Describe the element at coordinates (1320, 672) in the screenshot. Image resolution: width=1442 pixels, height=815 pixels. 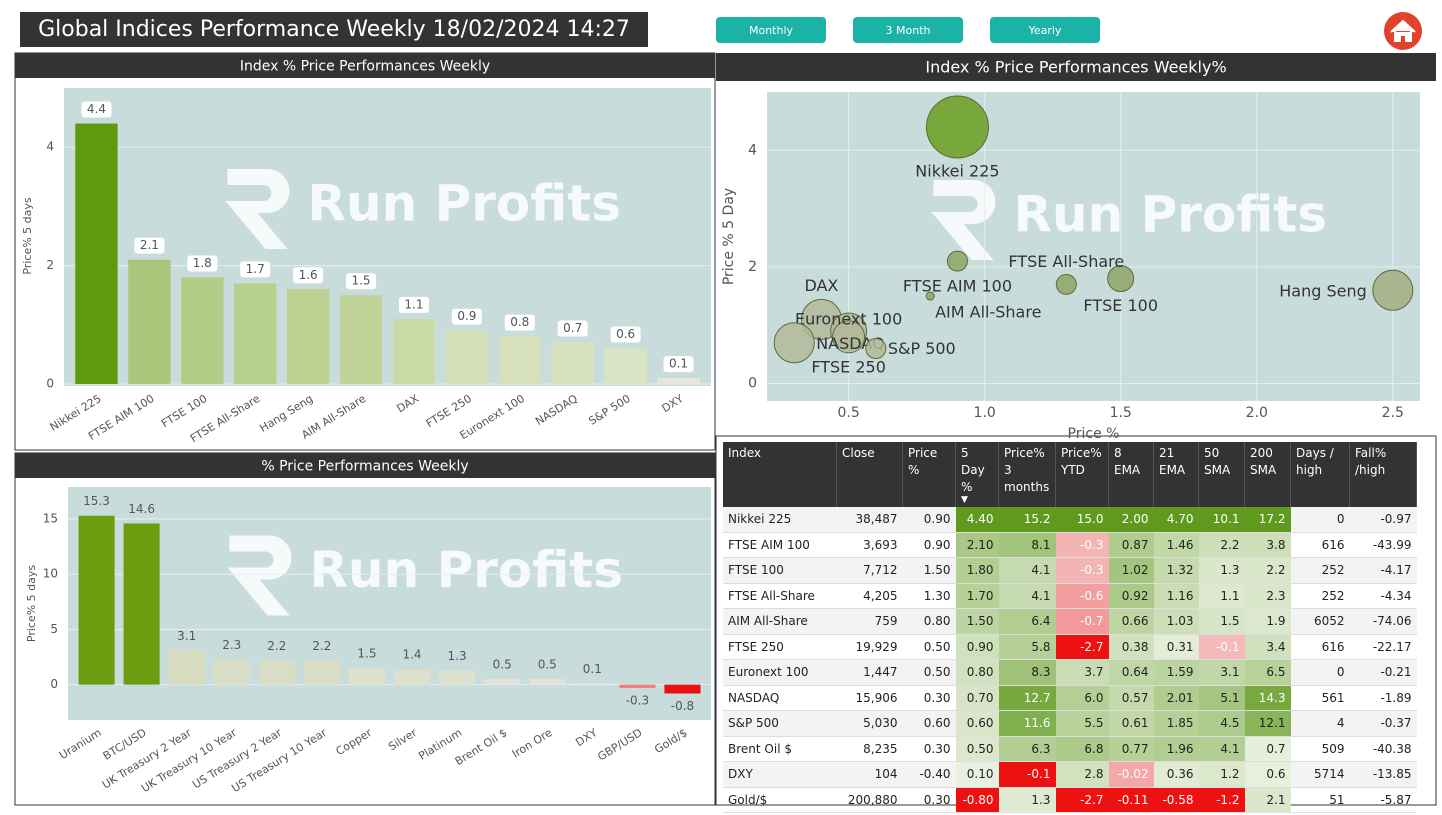
I see `table-cell: 0` at that location.